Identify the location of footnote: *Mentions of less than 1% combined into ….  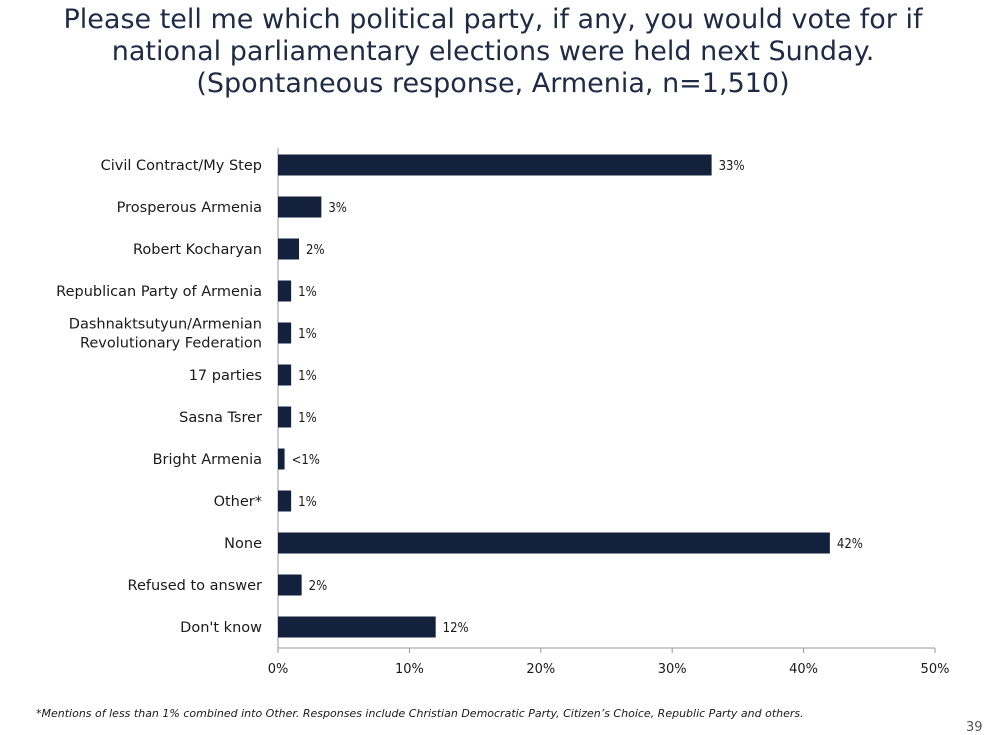
(420, 713).